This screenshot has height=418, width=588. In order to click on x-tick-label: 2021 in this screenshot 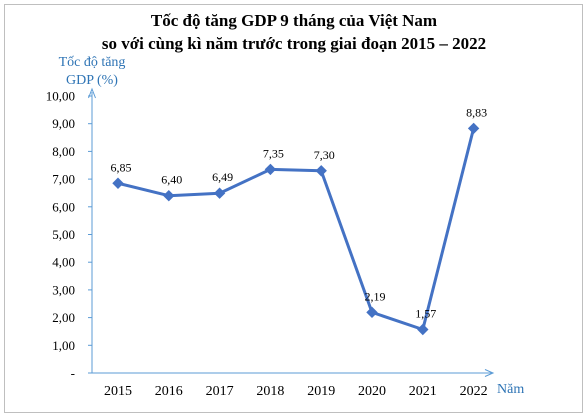, I will do `click(423, 391)`.